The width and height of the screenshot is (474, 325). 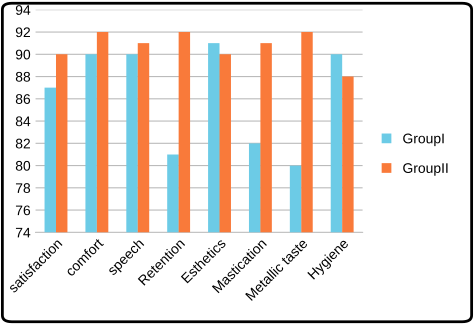 I want to click on y-tick-label: 82, so click(x=23, y=143).